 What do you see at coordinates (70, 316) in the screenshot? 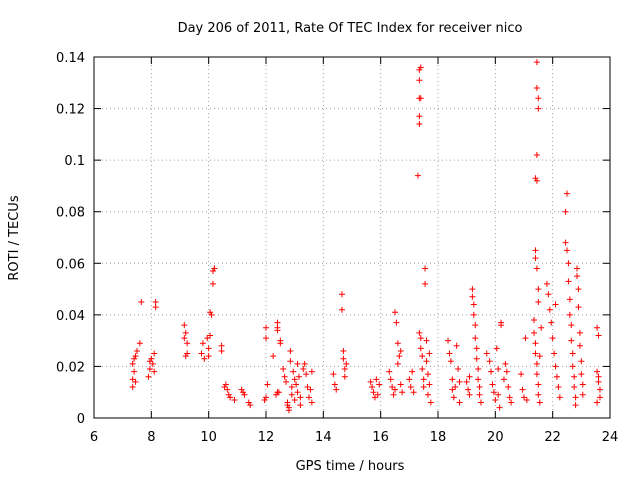
I see `y-tick-label: 0.04` at bounding box center [70, 316].